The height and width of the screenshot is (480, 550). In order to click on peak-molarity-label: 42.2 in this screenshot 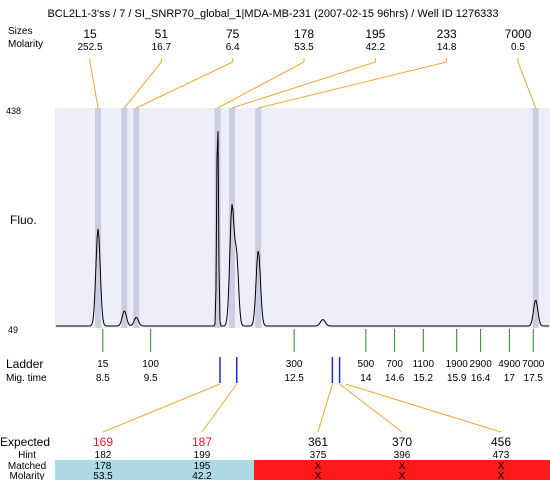, I will do `click(376, 47)`.